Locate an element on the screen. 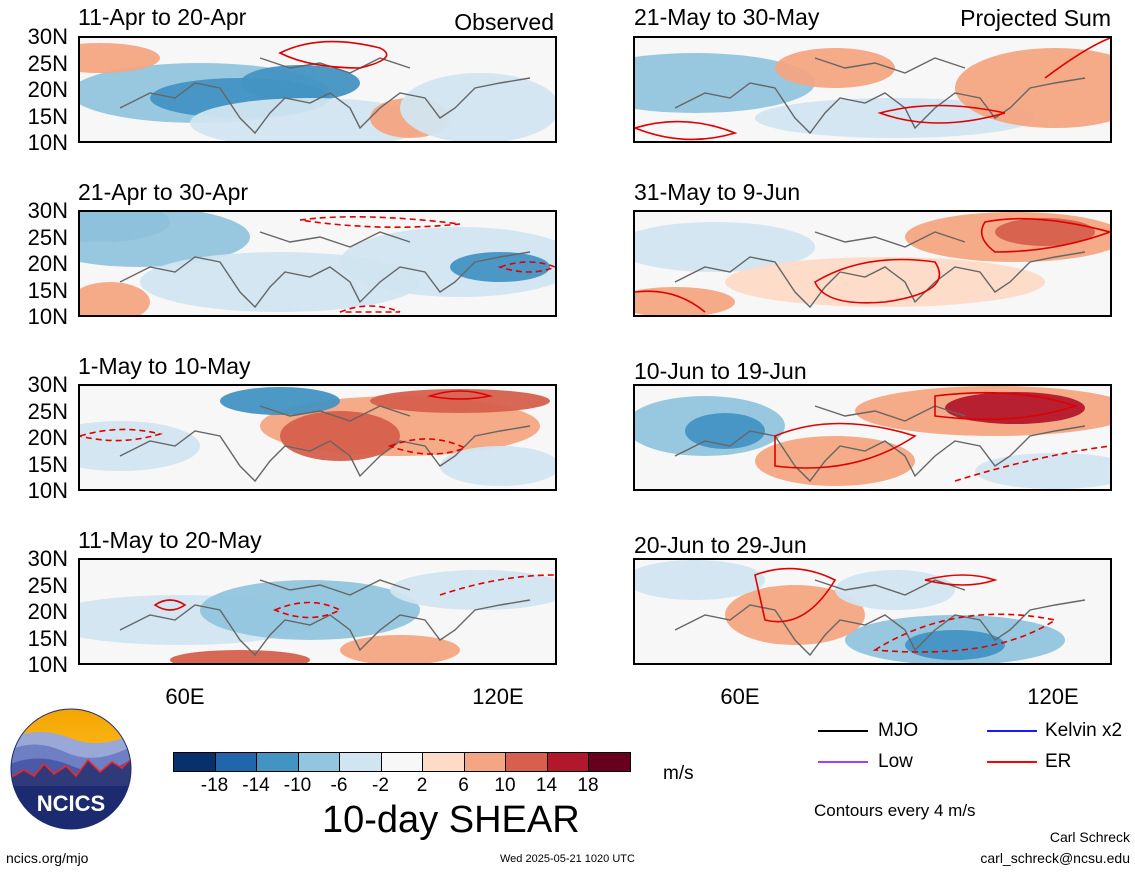  legend-label-kelvin: Kelvin x2 is located at coordinates (1084, 730).